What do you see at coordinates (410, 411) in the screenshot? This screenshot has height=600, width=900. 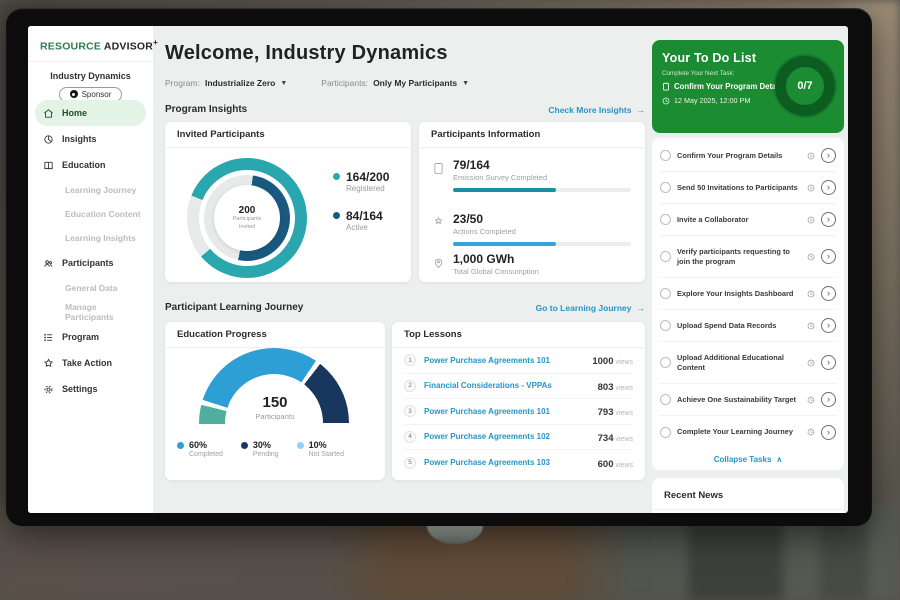 I see `lesson-rank: 3` at bounding box center [410, 411].